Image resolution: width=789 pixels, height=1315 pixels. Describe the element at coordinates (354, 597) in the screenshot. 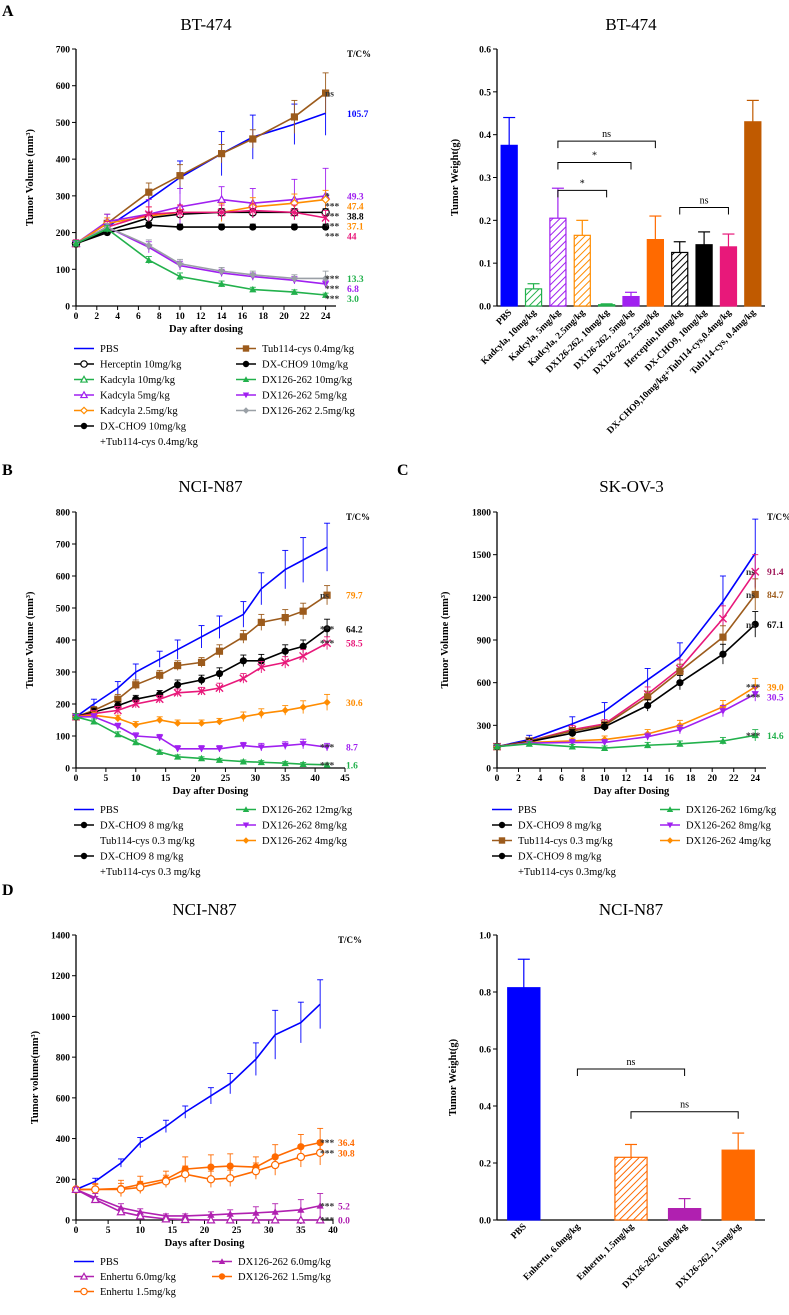

I see `tc-value: 79.7` at that location.